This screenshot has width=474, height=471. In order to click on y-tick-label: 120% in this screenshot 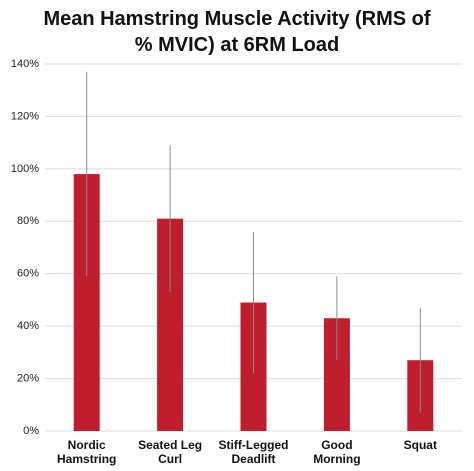, I will do `click(25, 116)`.